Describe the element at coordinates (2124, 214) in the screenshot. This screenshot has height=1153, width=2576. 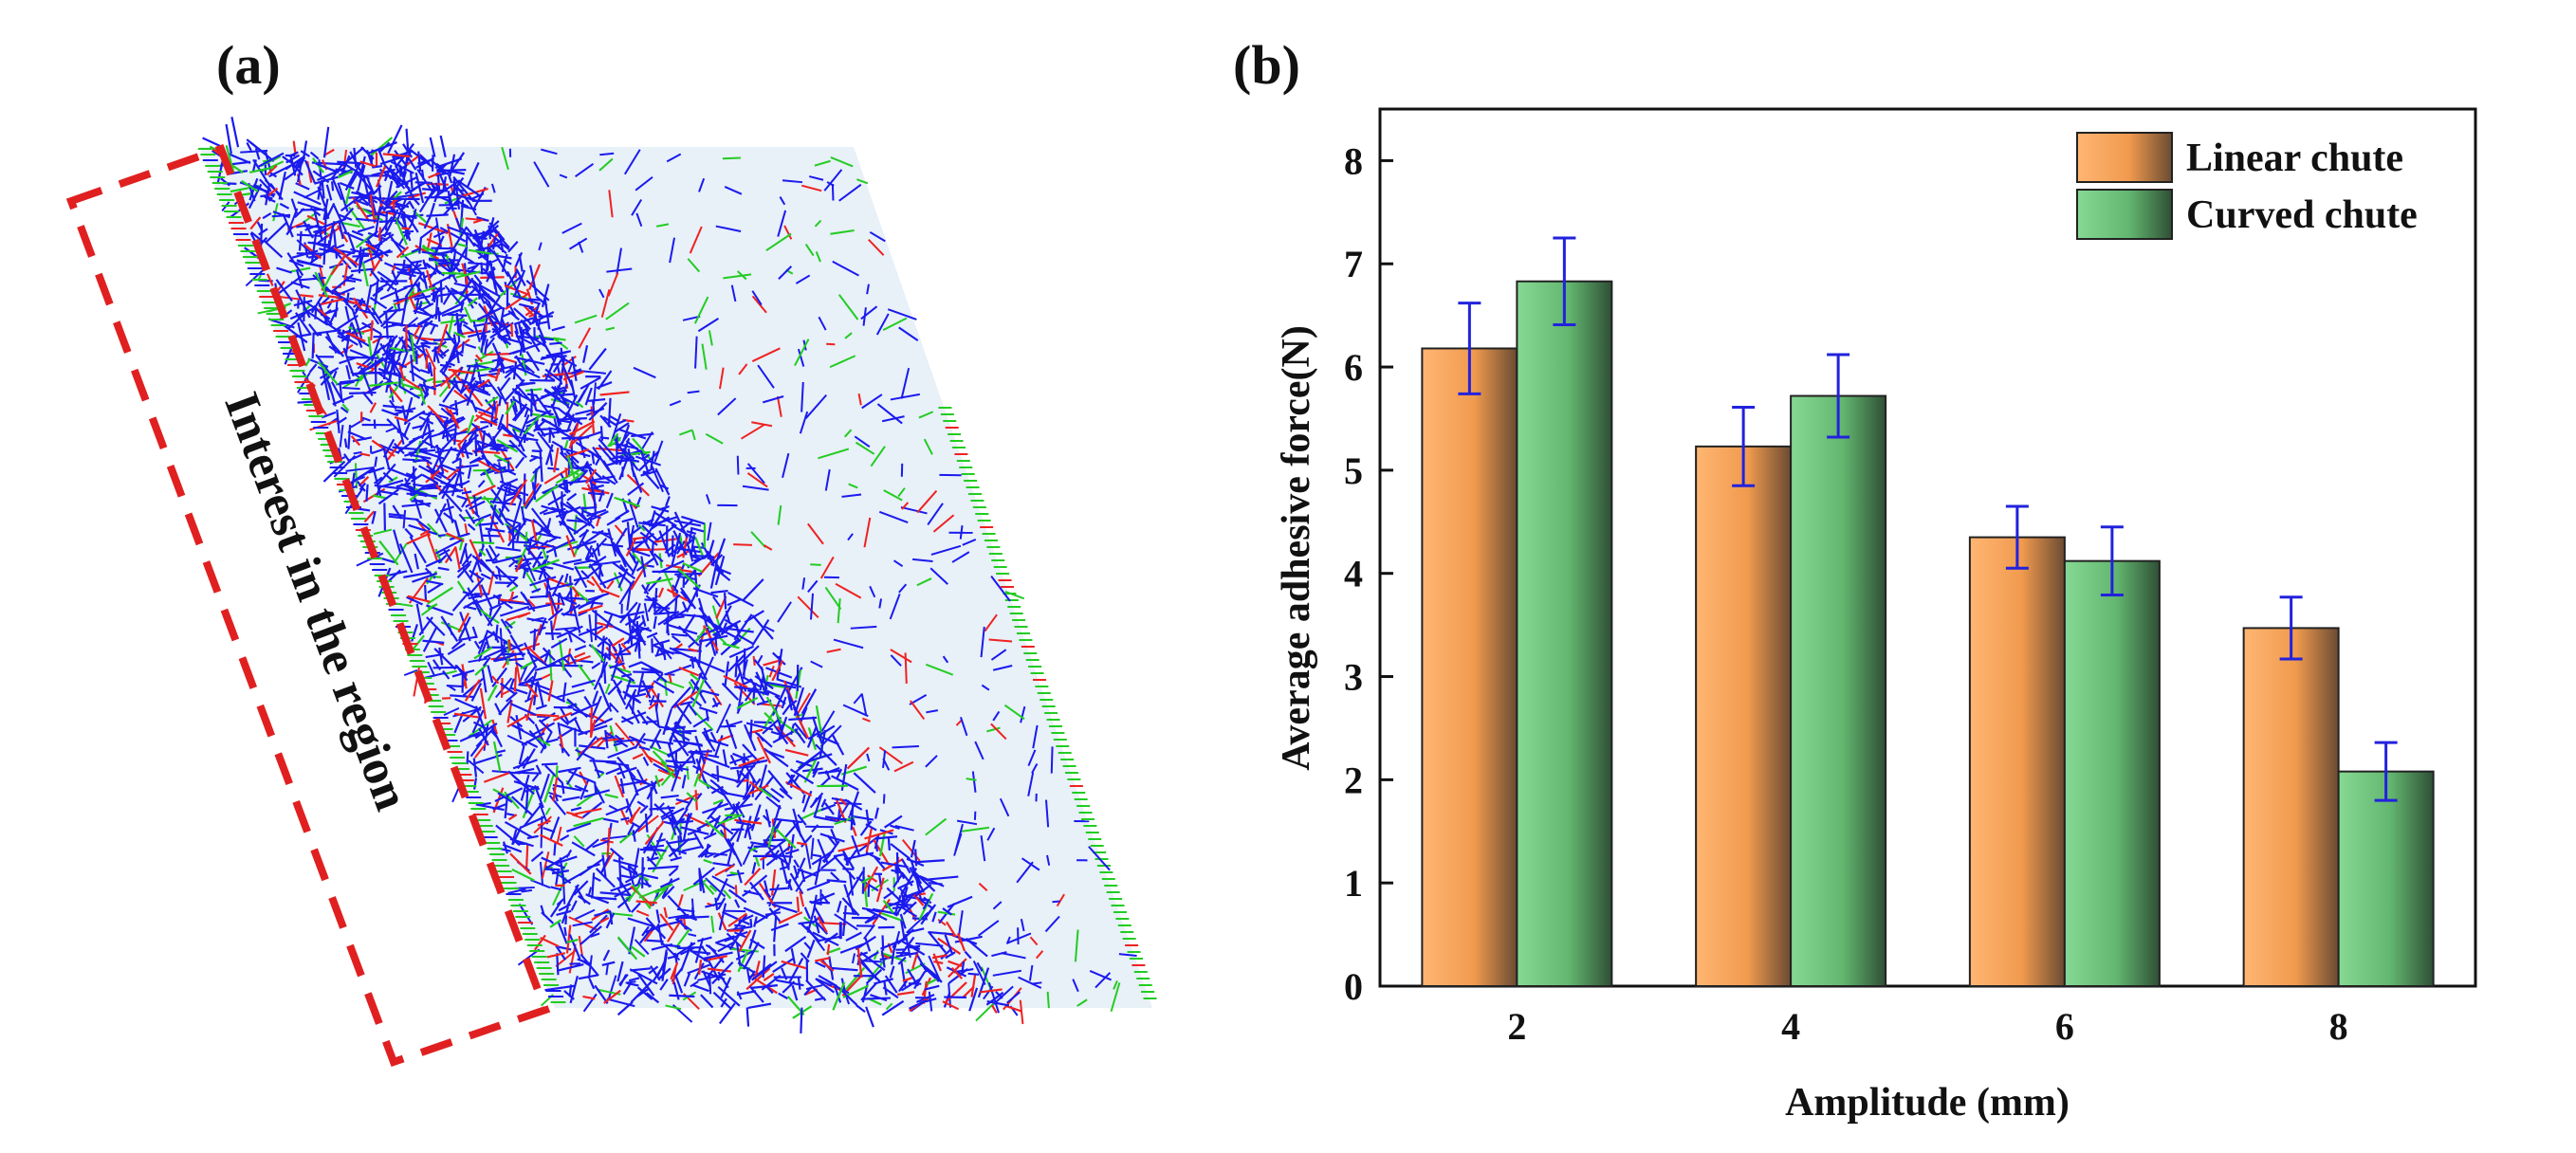
I see `legend-swatch-curved` at that location.